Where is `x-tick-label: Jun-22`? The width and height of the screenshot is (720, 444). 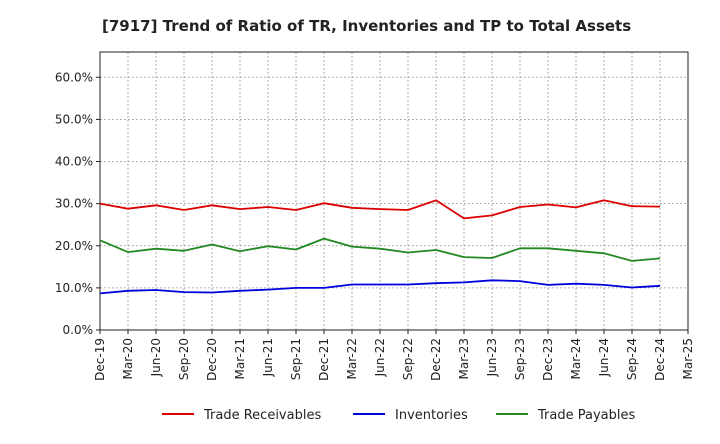
x-tick-label: Jun-22 is located at coordinates (380, 357).